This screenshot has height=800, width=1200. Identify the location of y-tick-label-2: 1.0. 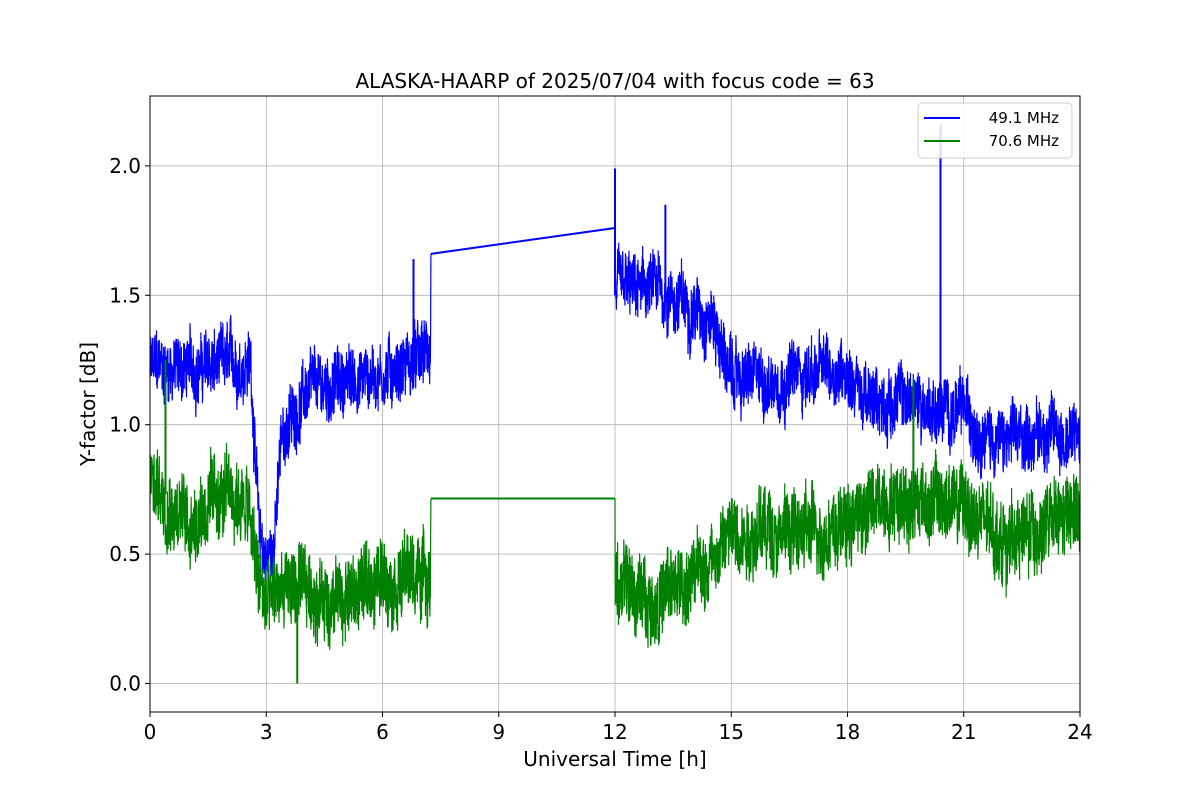
(125, 425).